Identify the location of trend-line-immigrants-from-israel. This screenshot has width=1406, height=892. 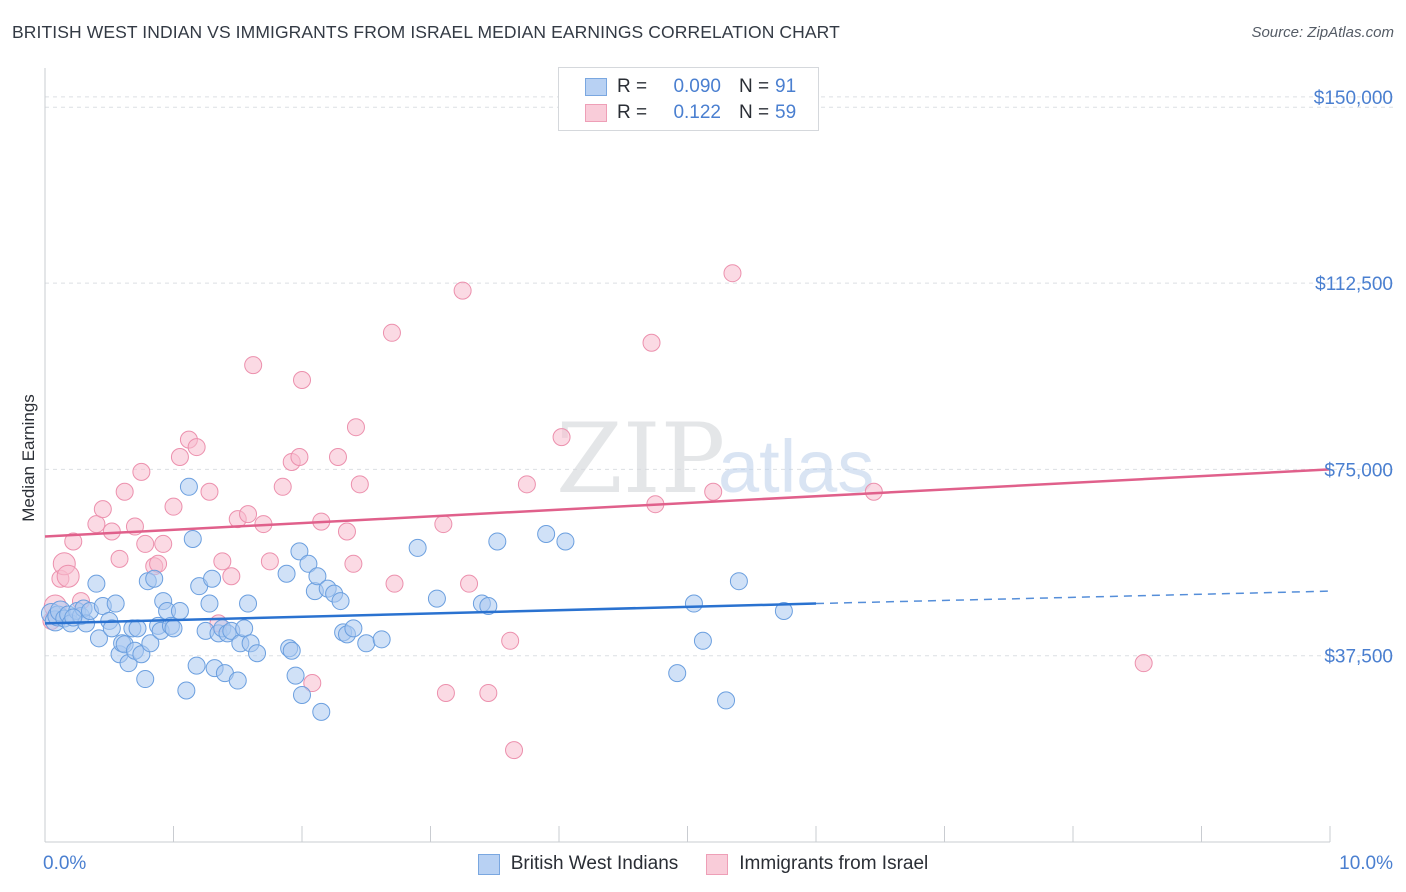
(687, 503).